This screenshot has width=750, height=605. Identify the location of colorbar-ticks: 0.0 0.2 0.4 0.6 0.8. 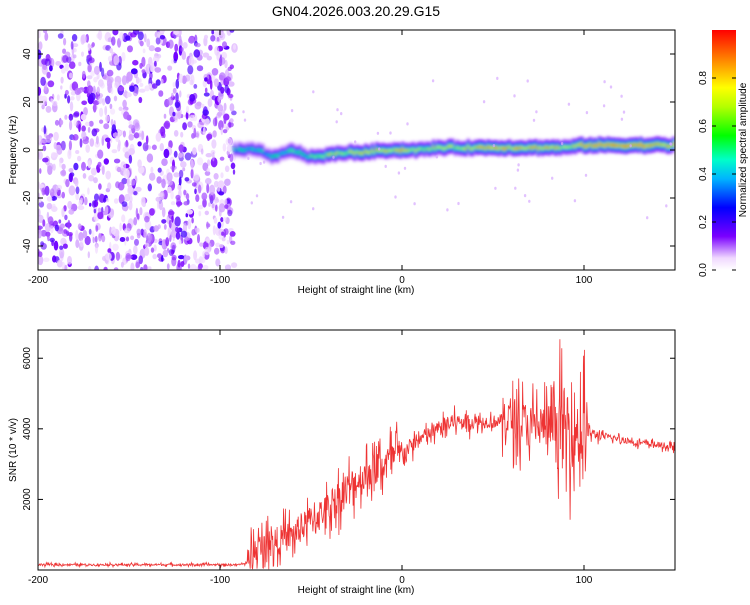
(717, 174).